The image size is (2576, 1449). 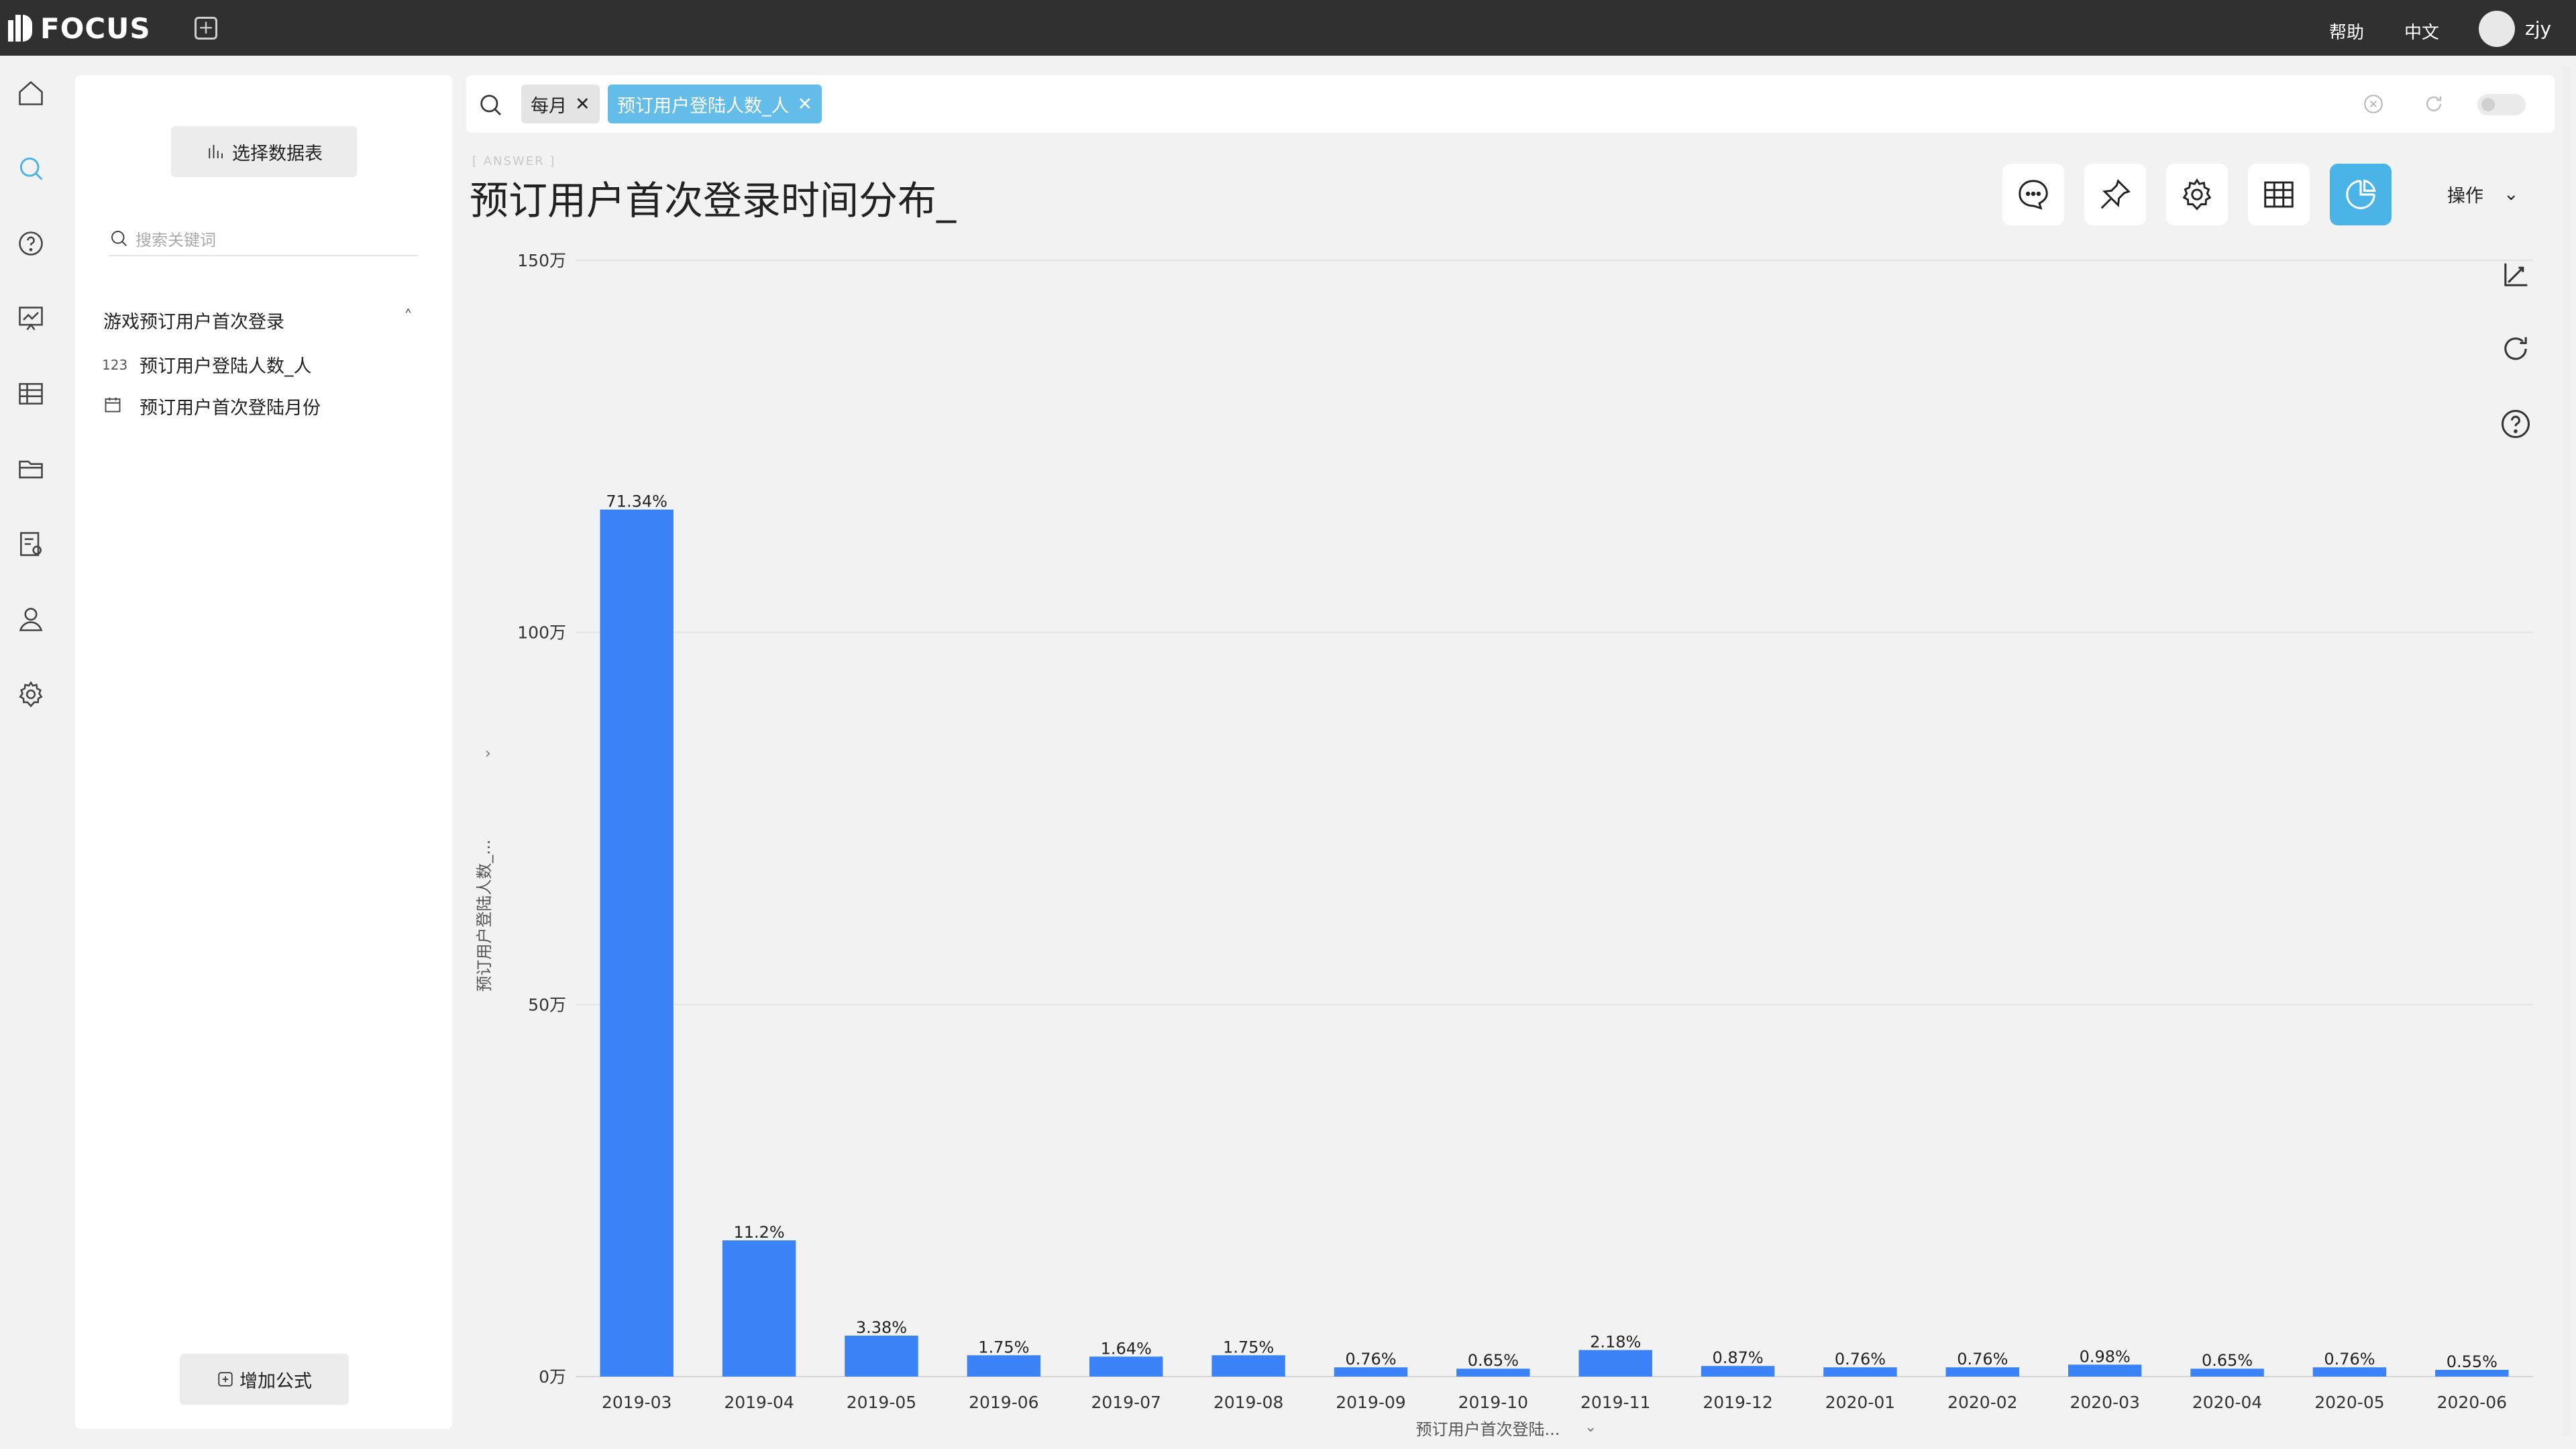 I want to click on axis-edit-button, so click(x=2515, y=275).